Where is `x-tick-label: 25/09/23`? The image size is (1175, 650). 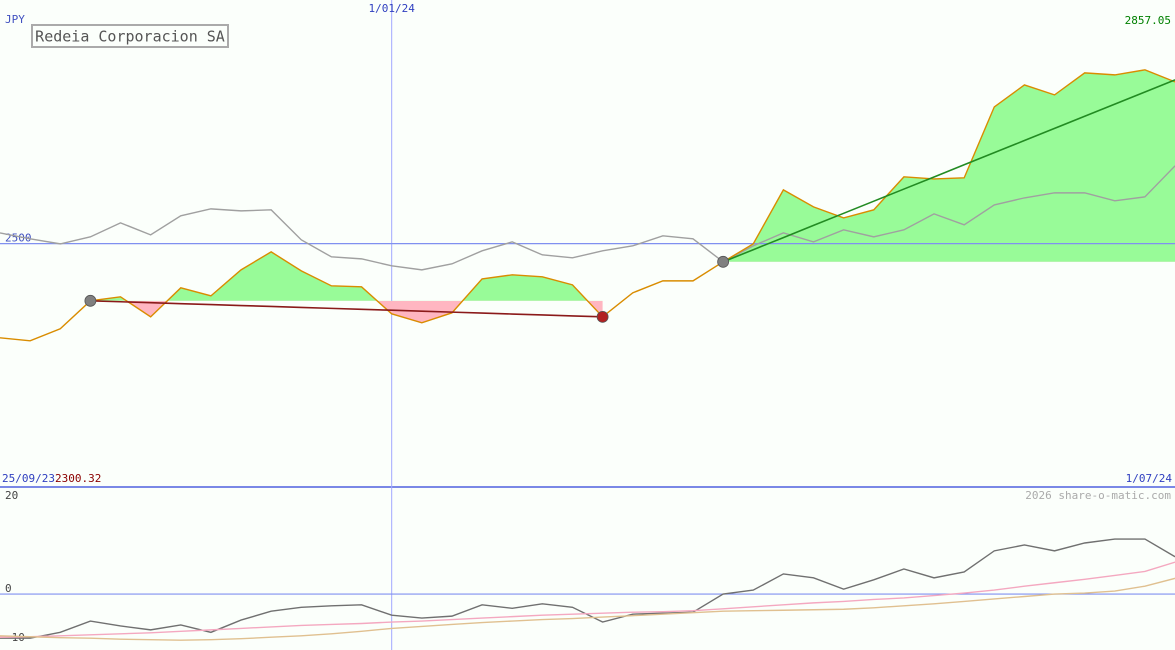
x-tick-label: 25/09/23 is located at coordinates (28, 478).